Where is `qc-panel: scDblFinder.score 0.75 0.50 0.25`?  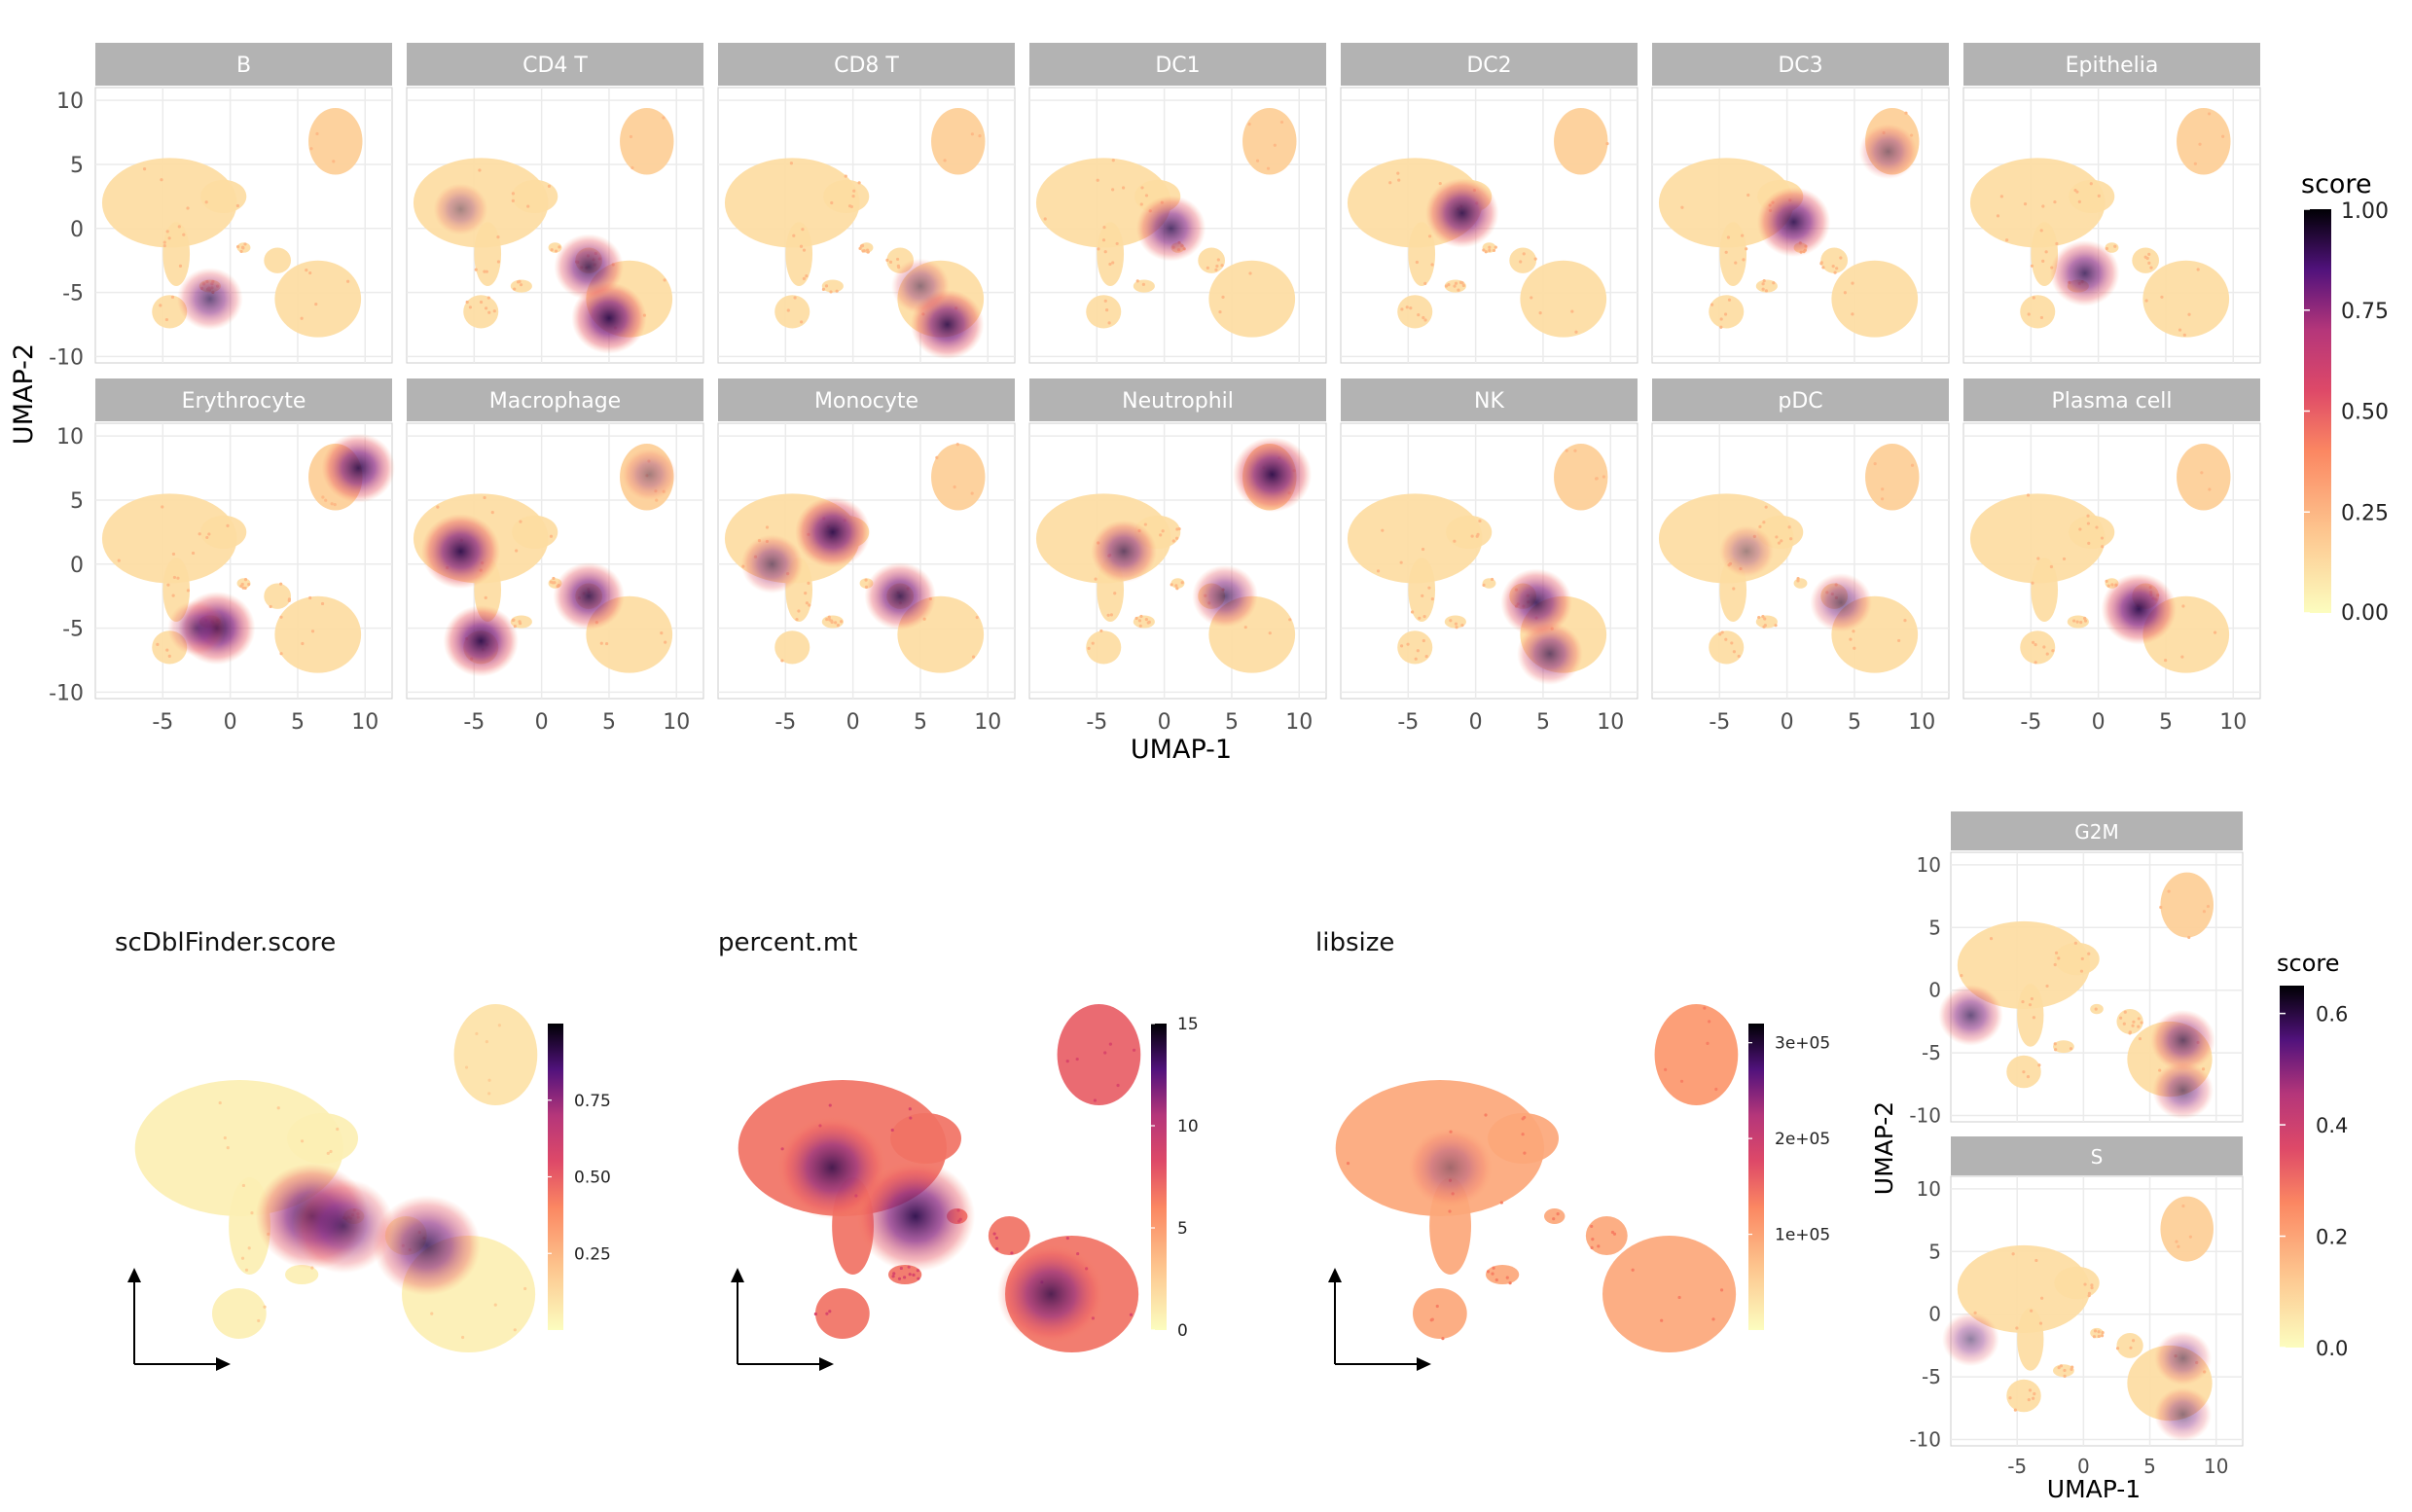 qc-panel: scDblFinder.score 0.75 0.50 0.25 is located at coordinates (363, 1149).